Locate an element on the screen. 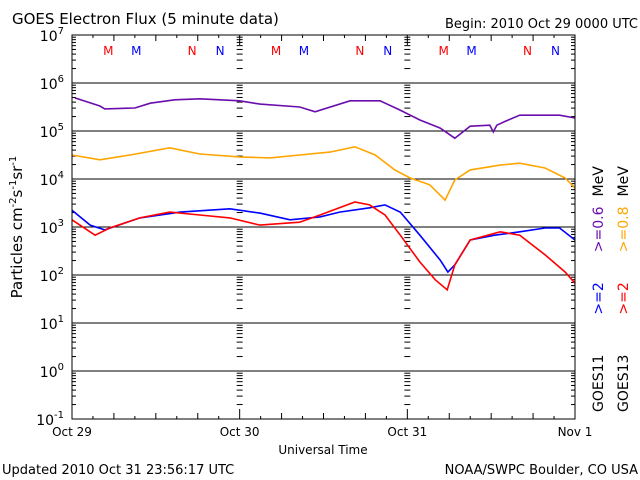 This screenshot has height=480, width=640. x-tick-label: Oct 29 is located at coordinates (72, 432).